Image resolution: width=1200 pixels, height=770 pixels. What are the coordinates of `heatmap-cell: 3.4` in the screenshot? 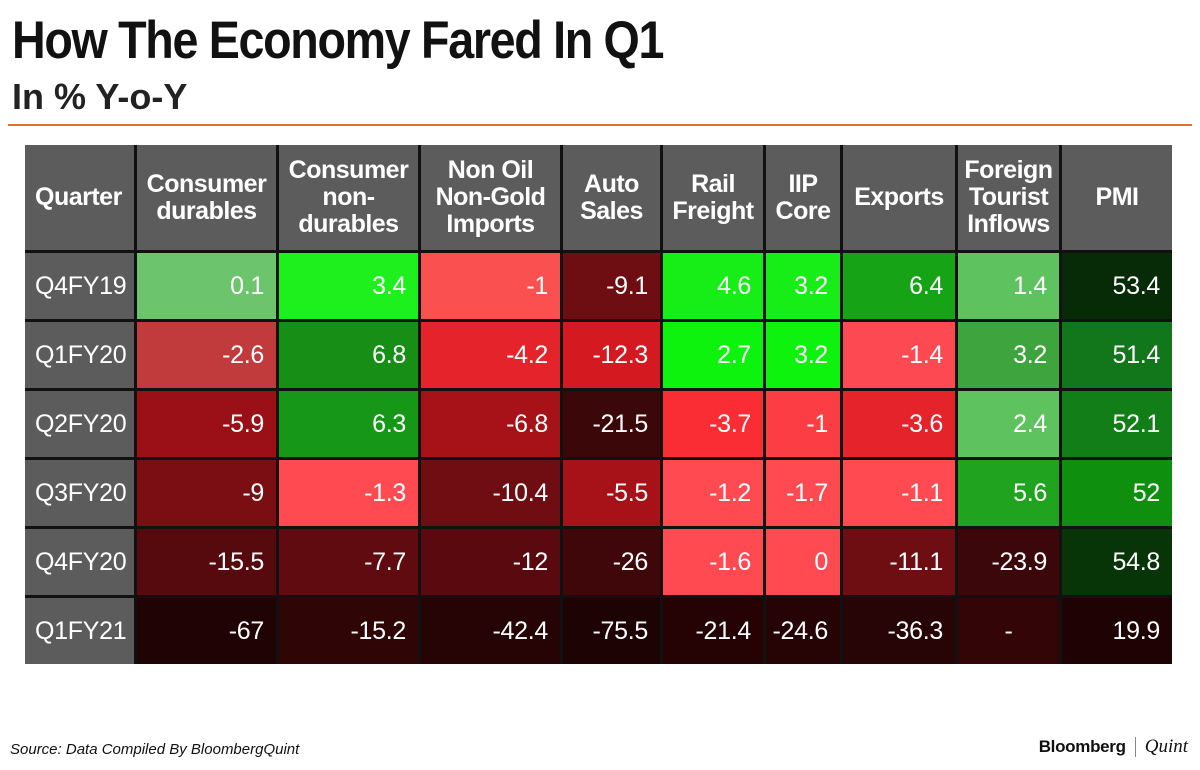 It's located at (350, 287).